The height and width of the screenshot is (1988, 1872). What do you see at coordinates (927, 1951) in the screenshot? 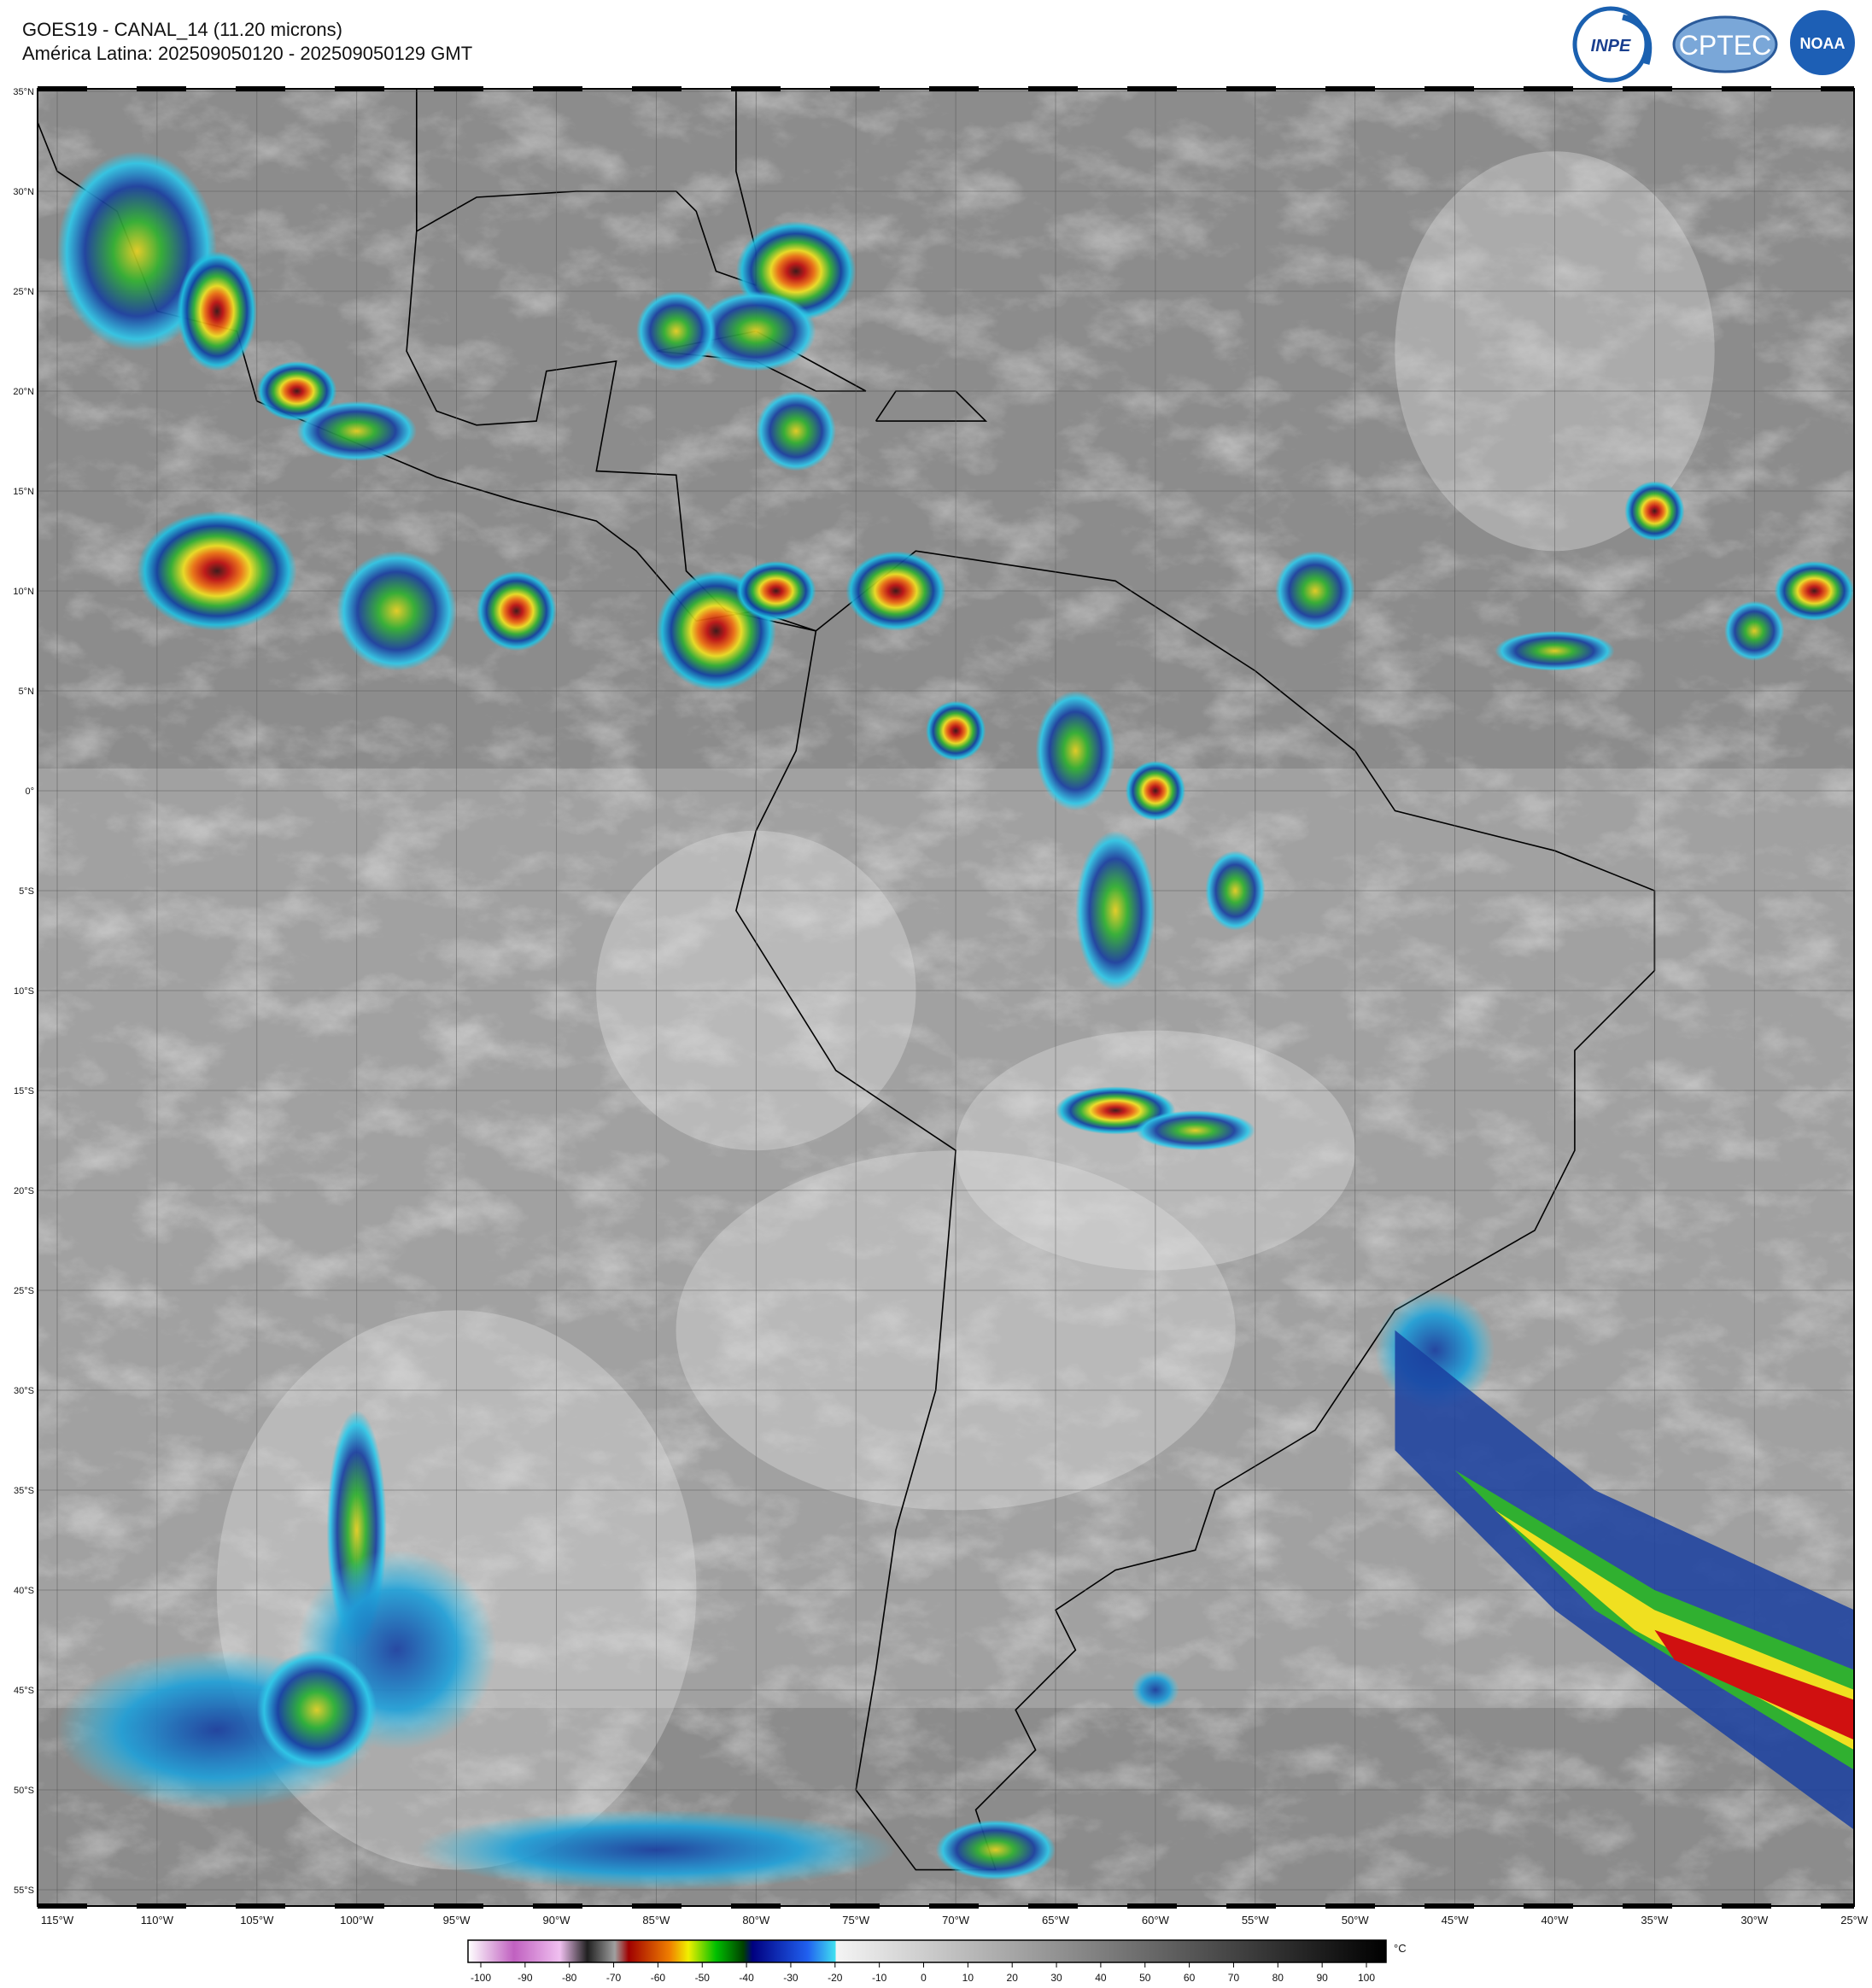
I see `colorbar` at bounding box center [927, 1951].